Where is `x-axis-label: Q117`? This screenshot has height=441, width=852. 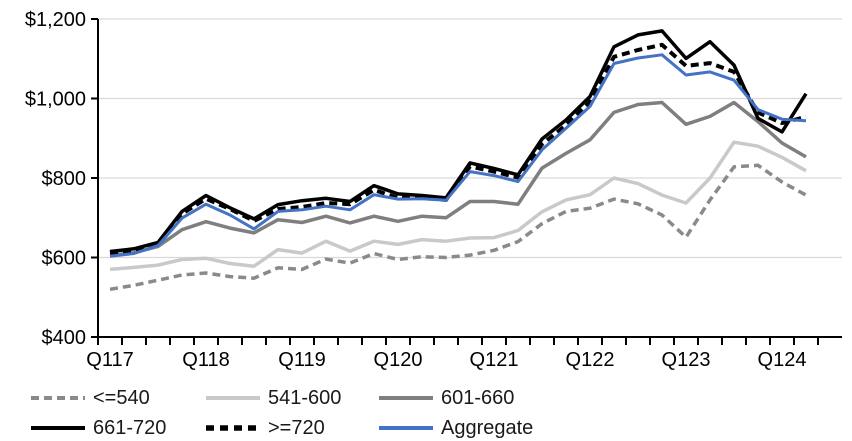 x-axis-label: Q117 is located at coordinates (109, 360).